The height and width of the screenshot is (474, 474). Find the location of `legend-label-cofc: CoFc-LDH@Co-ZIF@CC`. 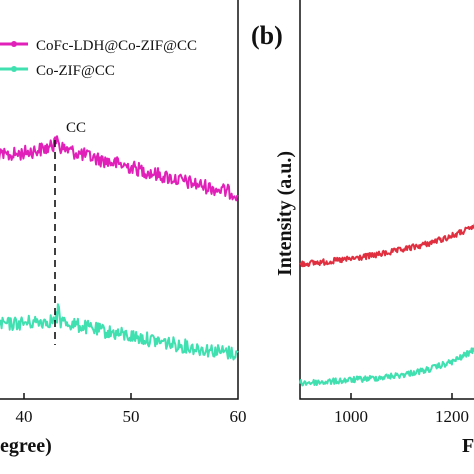

legend-label-cofc: CoFc-LDH@Co-ZIF@CC is located at coordinates (116, 46).